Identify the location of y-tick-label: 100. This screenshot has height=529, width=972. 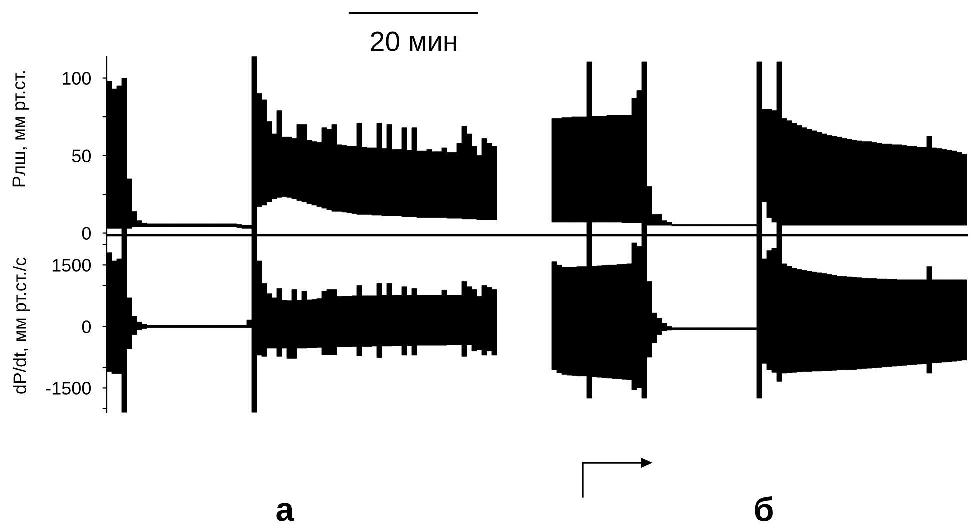
(77, 79).